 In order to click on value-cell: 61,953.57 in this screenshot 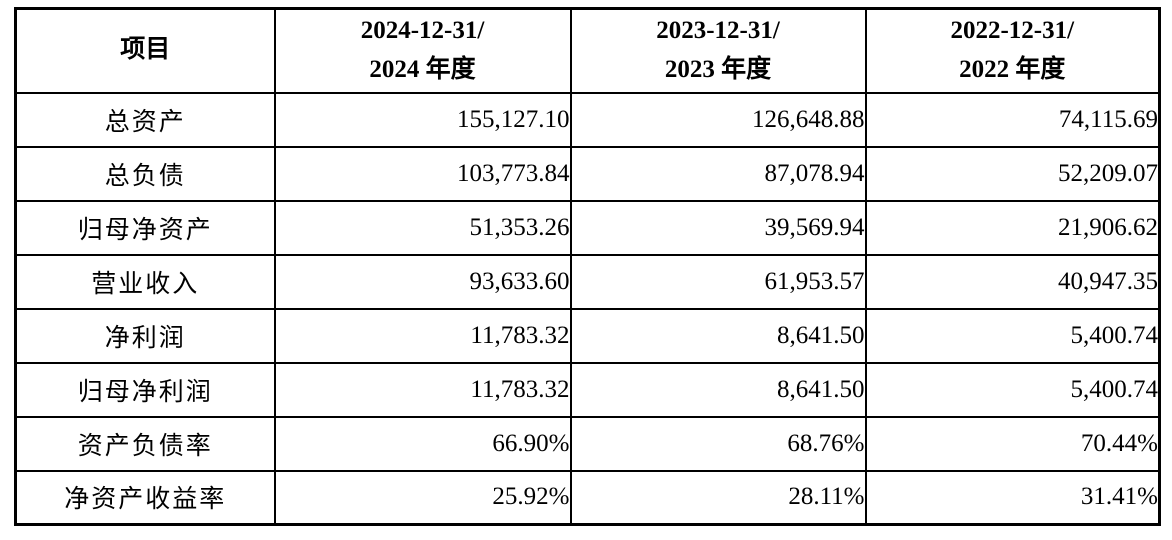, I will do `click(718, 281)`.